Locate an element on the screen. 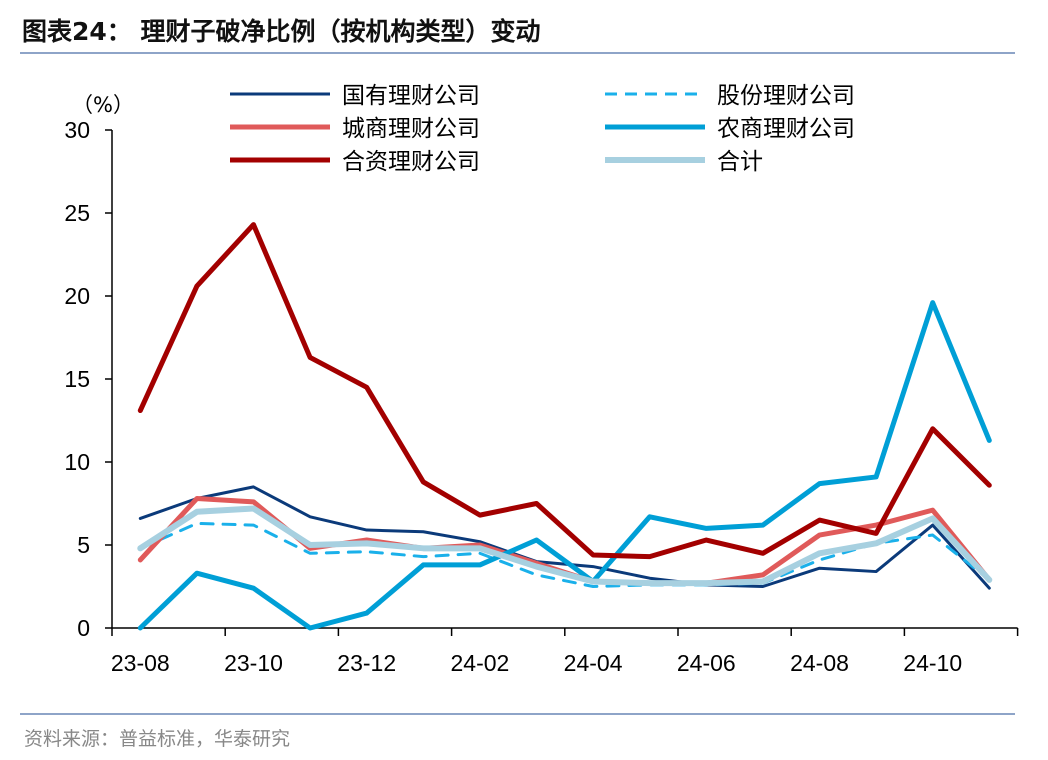 The image size is (1048, 760). title-divider is located at coordinates (517, 53).